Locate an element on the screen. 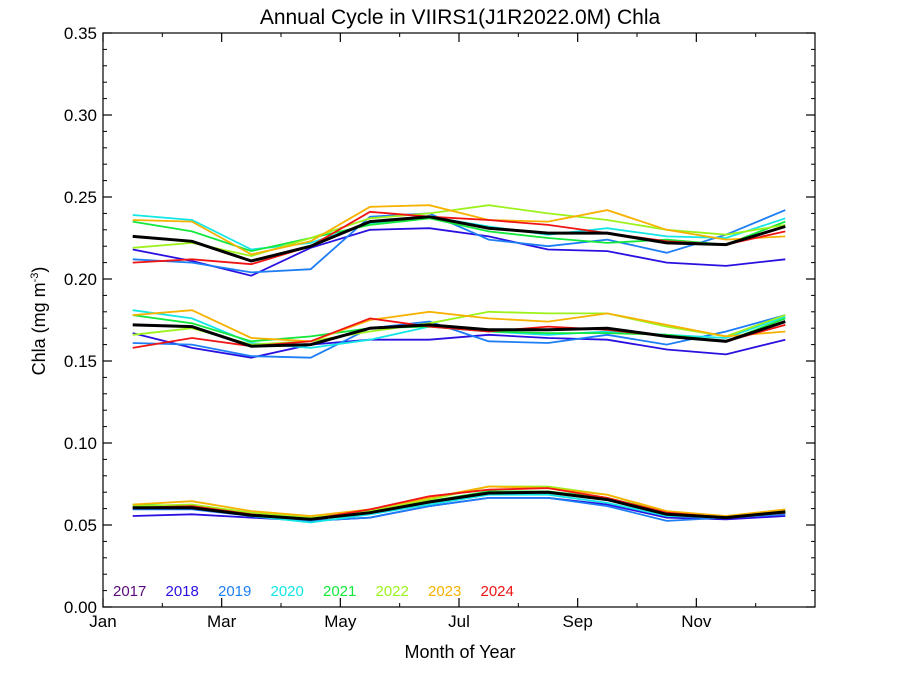 Image resolution: width=900 pixels, height=675 pixels. legend-entry-2019: 2019 is located at coordinates (234, 591).